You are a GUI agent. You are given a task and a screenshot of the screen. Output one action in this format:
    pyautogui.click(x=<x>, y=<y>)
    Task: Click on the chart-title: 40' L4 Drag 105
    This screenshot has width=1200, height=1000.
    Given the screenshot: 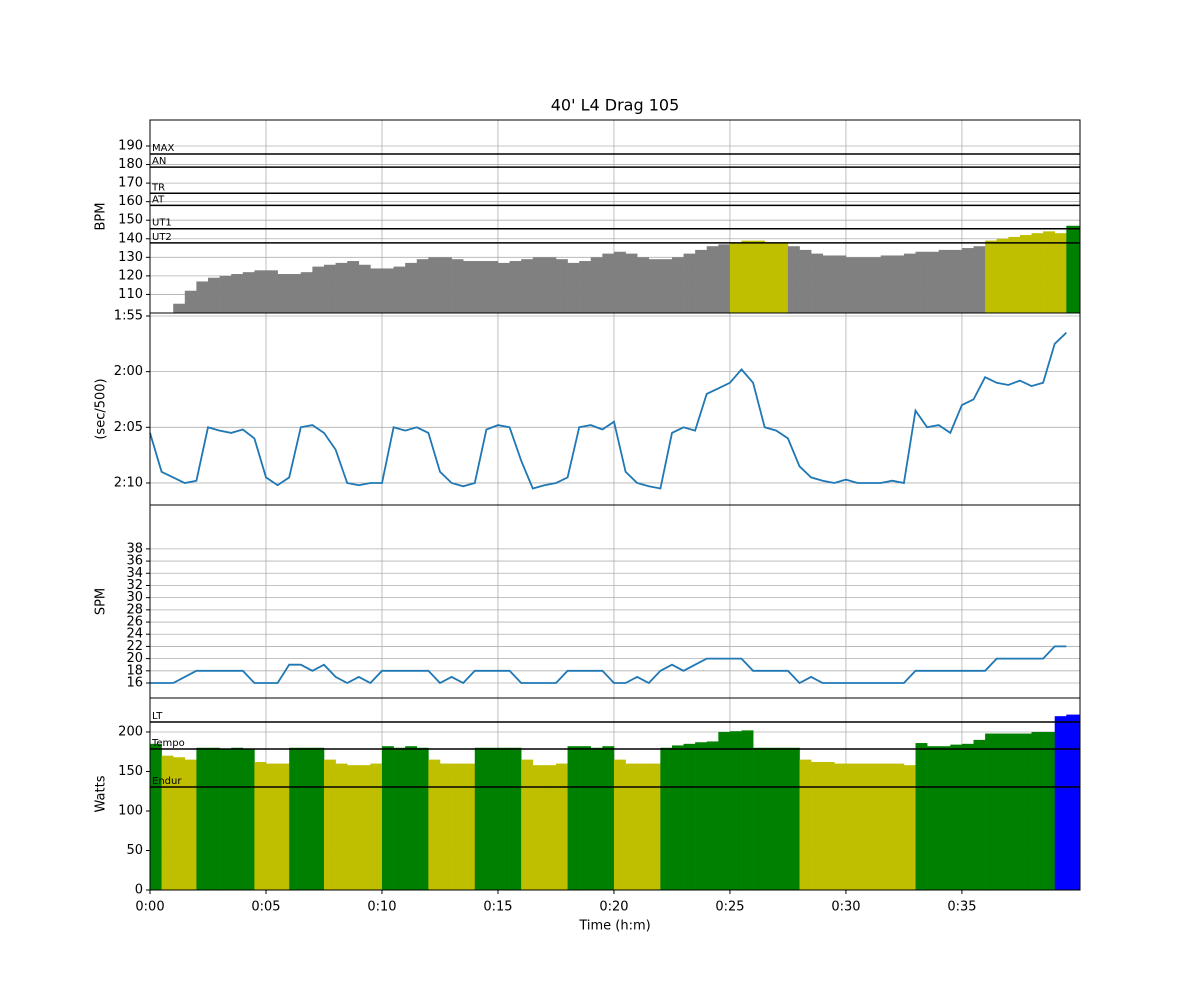 What is the action you would take?
    pyautogui.click(x=615, y=105)
    